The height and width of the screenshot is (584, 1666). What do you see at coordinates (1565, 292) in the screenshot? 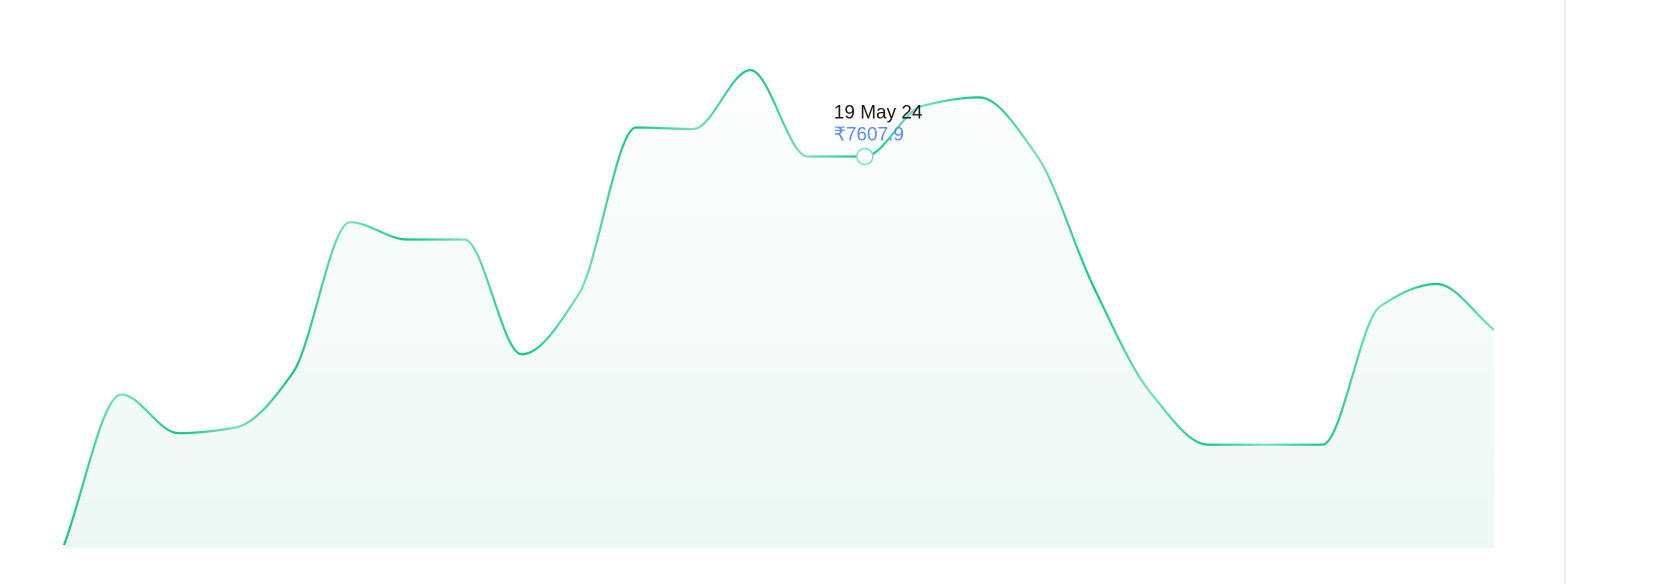
I see `chart-right-border` at bounding box center [1565, 292].